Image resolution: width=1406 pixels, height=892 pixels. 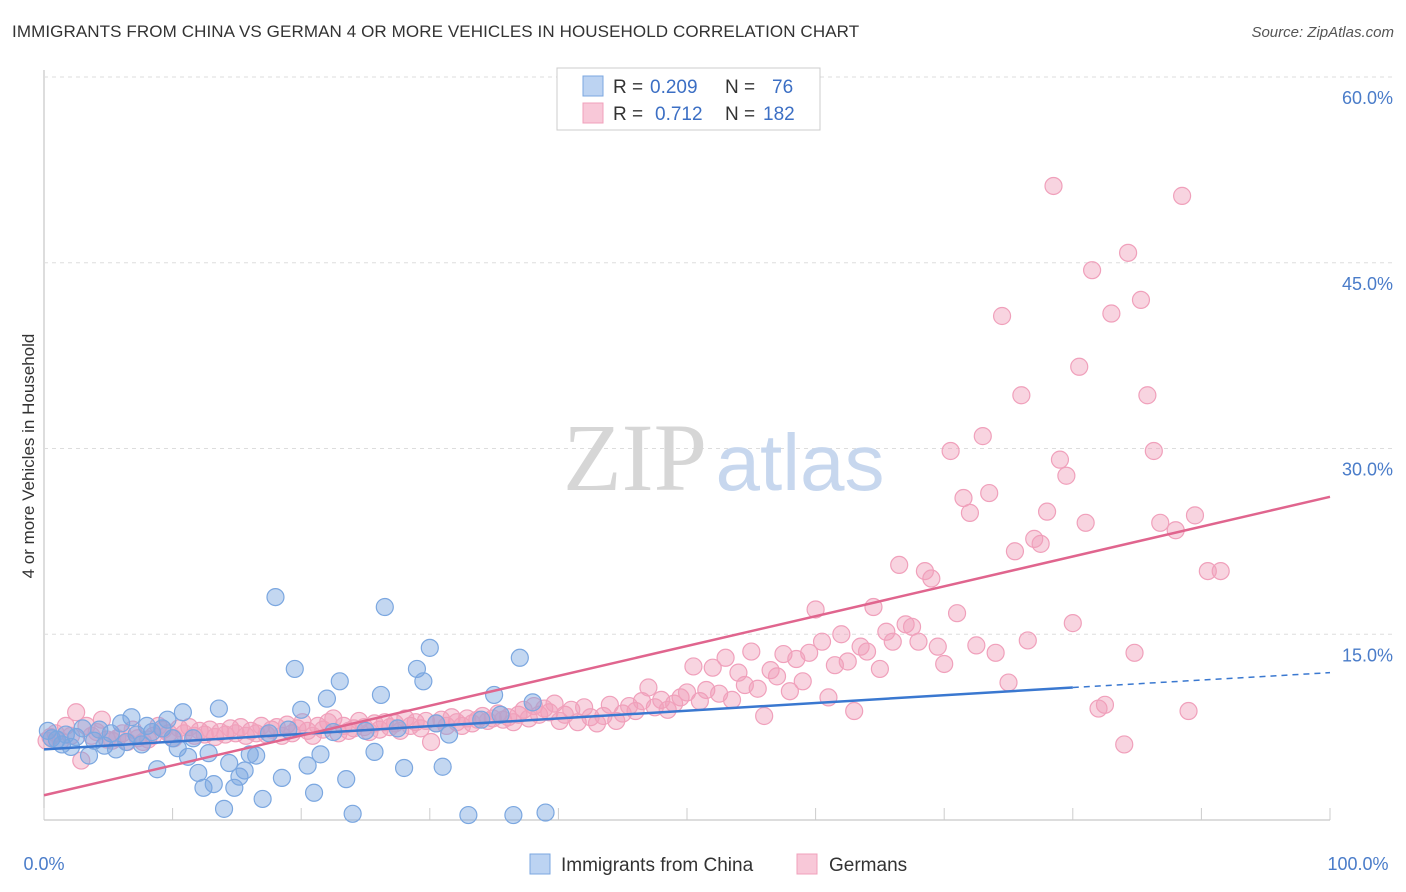 I want to click on legend-r-value-german: 0.712, so click(x=679, y=114).